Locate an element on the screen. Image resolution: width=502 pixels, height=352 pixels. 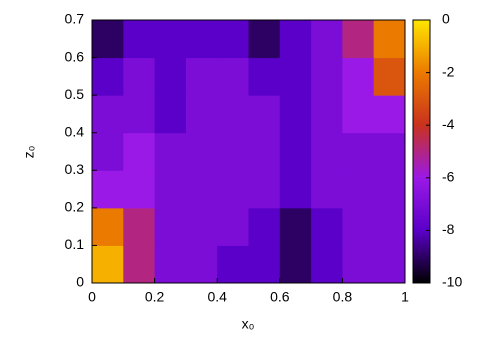
colorbar-tick-label: -2 is located at coordinates (448, 71).